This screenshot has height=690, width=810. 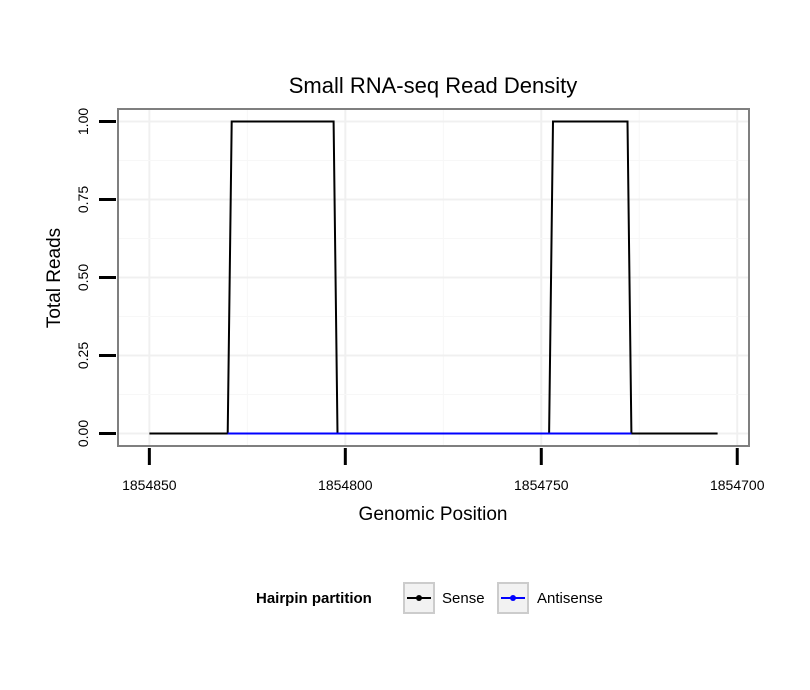 I want to click on legend-label-antisense: Antisense, so click(x=570, y=598).